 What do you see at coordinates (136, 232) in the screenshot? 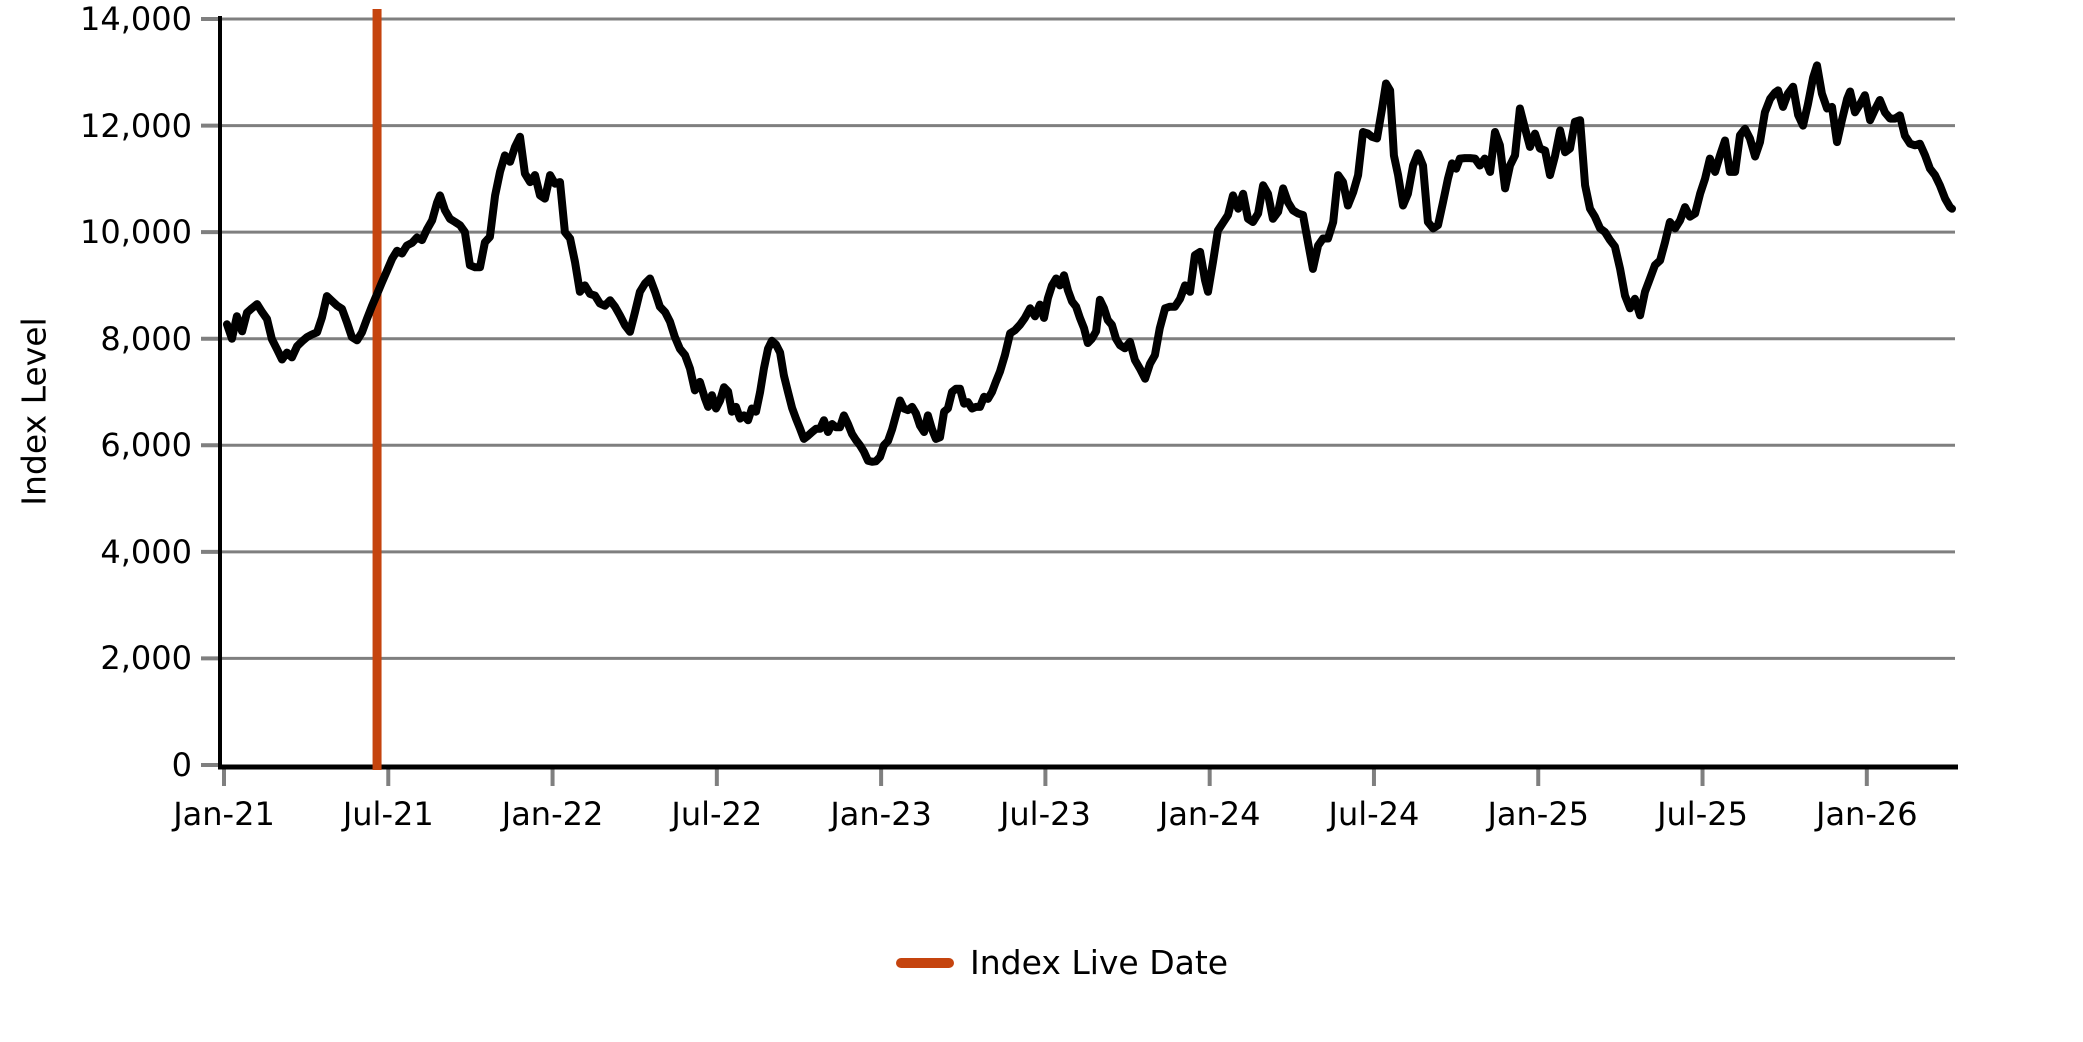
I see `y-tick-label-10000: 10,000` at bounding box center [136, 232].